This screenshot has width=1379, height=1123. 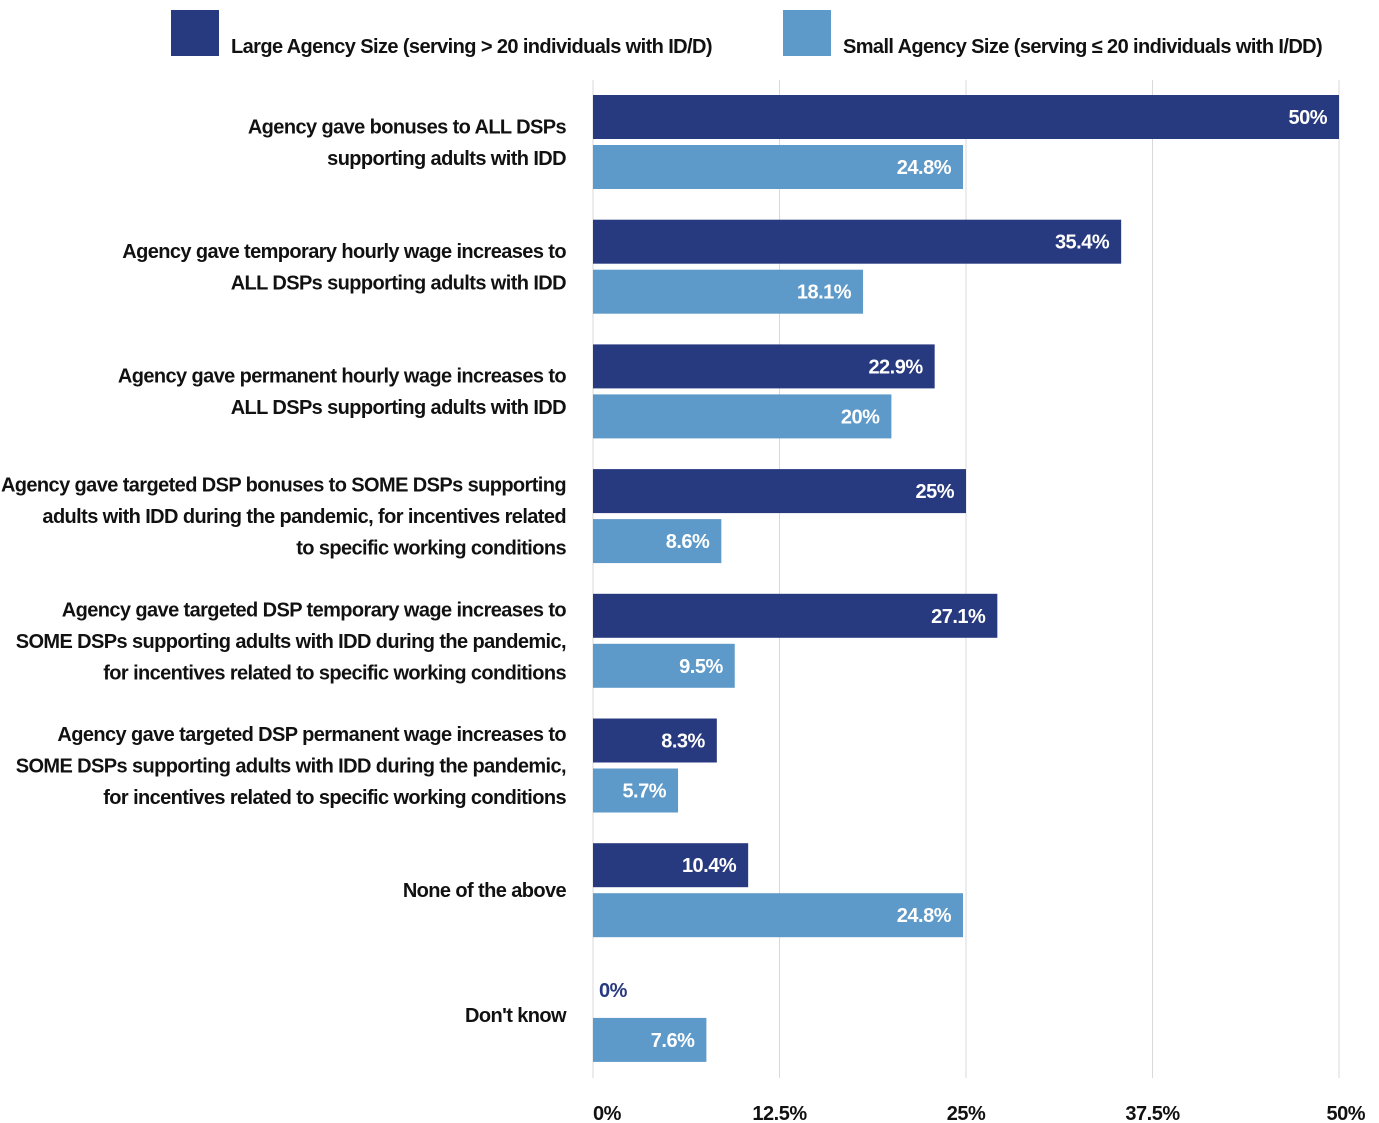 What do you see at coordinates (1152, 1113) in the screenshot?
I see `x-tick-label: 37.5%` at bounding box center [1152, 1113].